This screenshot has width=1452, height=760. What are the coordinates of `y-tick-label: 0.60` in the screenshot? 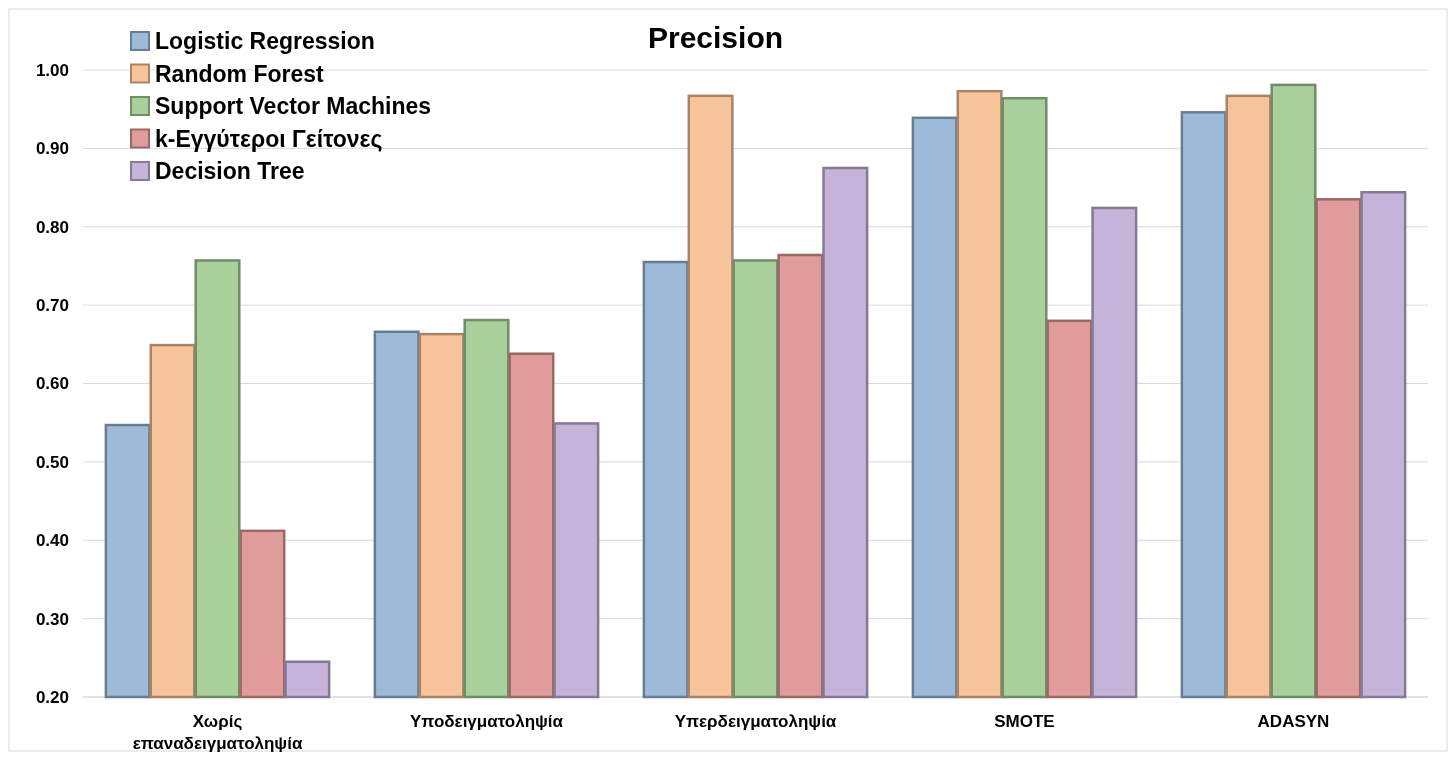 It's located at (52, 384).